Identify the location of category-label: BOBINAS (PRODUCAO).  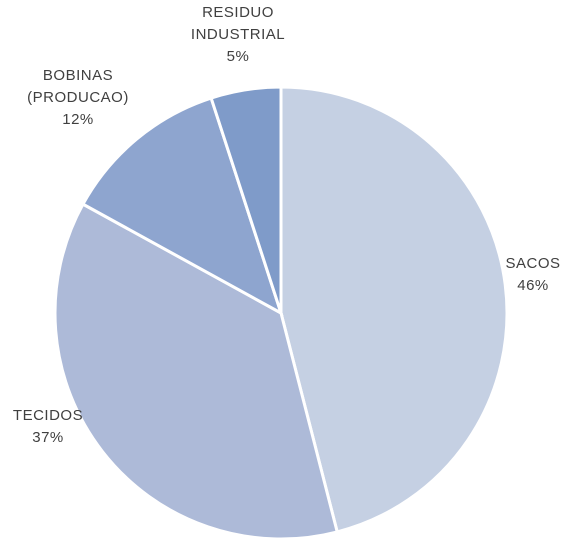
(78, 86).